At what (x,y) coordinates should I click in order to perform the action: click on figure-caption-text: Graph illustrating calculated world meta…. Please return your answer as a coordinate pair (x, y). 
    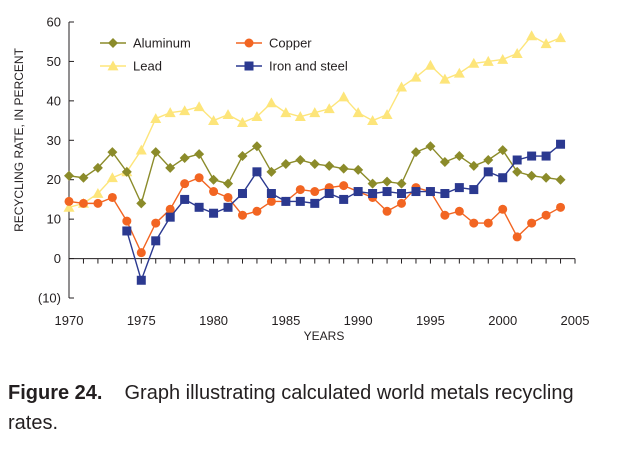
    Looking at the image, I should click on (291, 408).